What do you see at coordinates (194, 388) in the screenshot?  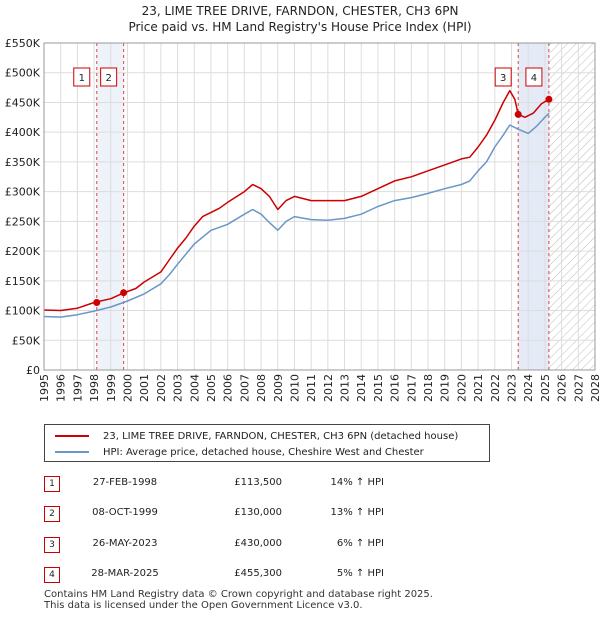 I see `x-tick-label: 2004` at bounding box center [194, 388].